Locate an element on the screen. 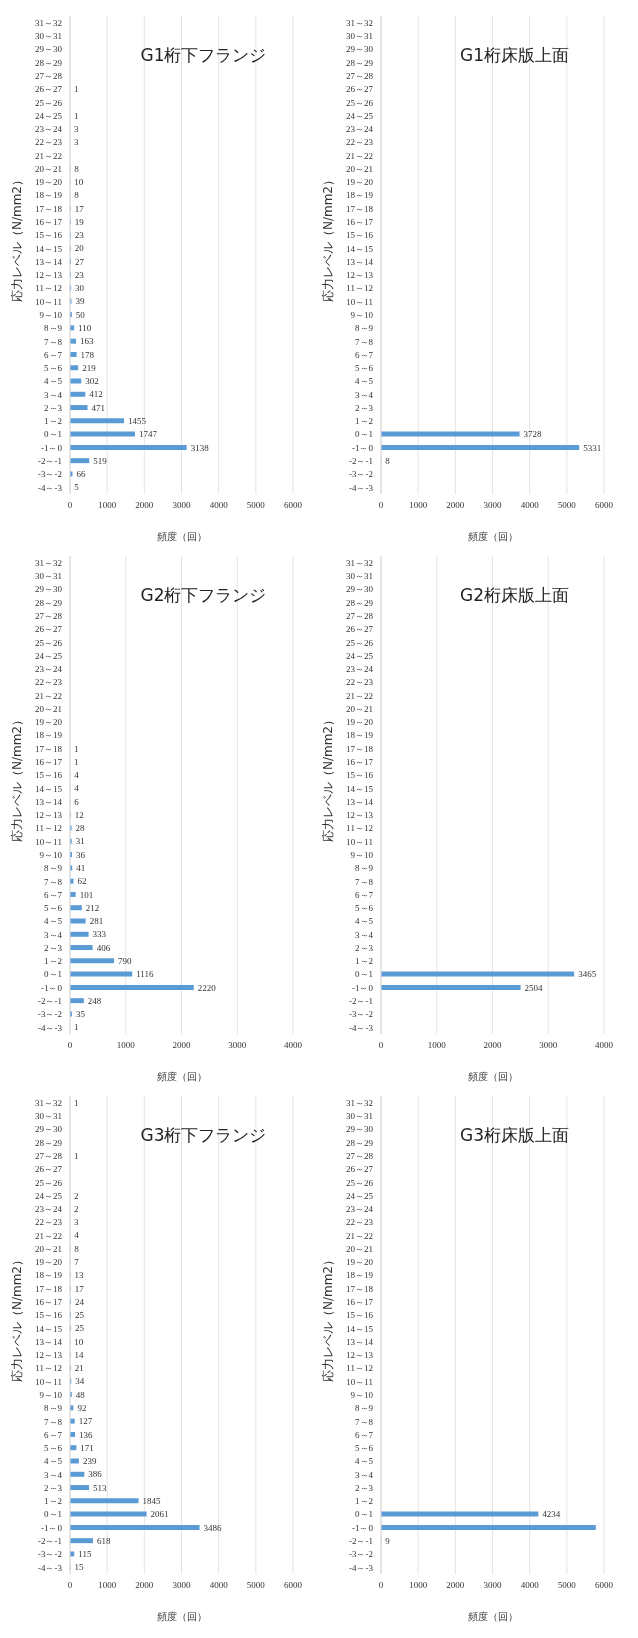  y-tick-label: 0～1 is located at coordinates (364, 974).